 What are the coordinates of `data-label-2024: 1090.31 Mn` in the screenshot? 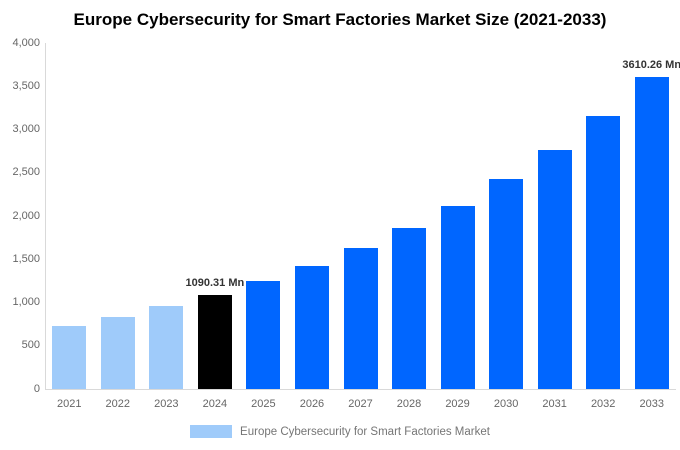 It's located at (215, 283).